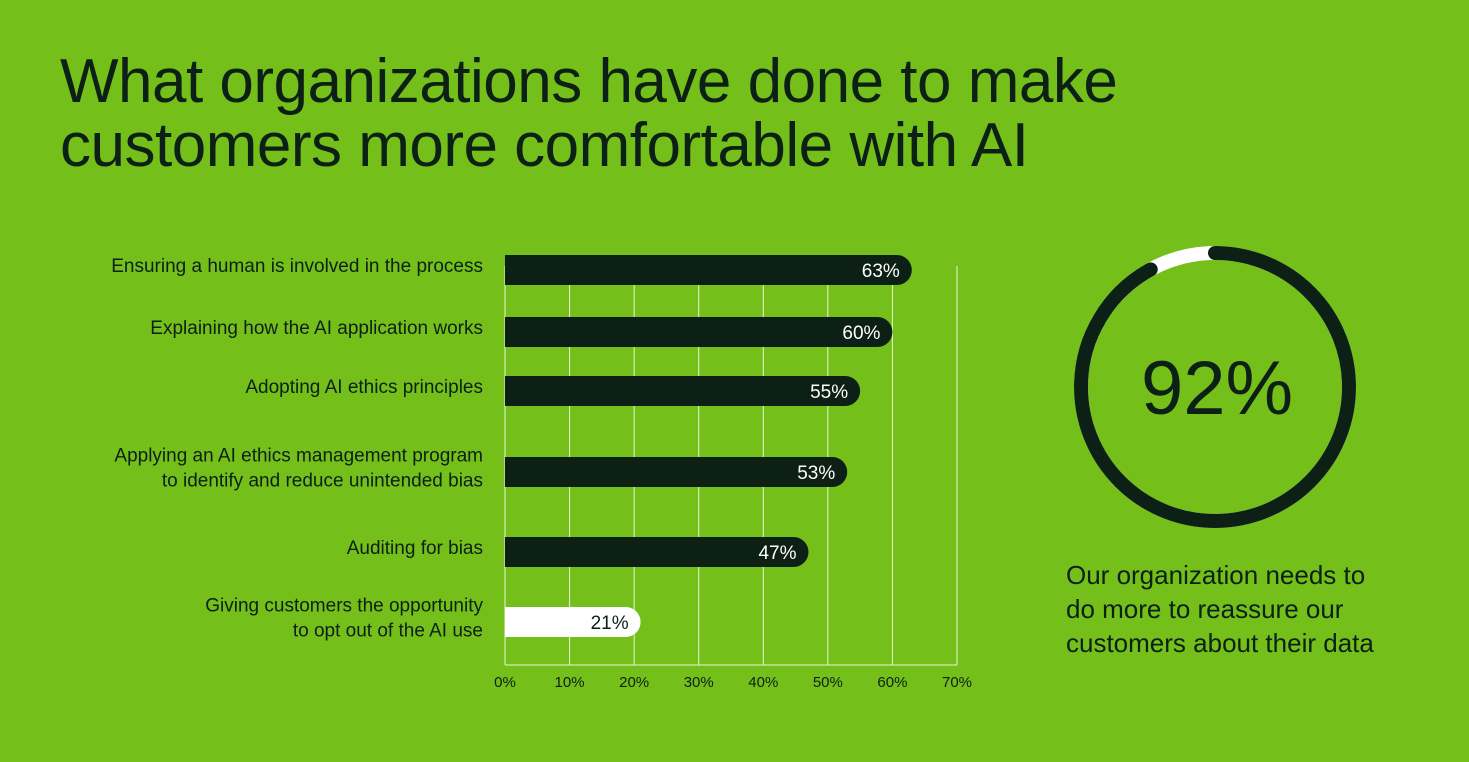 The height and width of the screenshot is (762, 1469). What do you see at coordinates (322, 481) in the screenshot?
I see `category-label: to identify and reduce unintended bias` at bounding box center [322, 481].